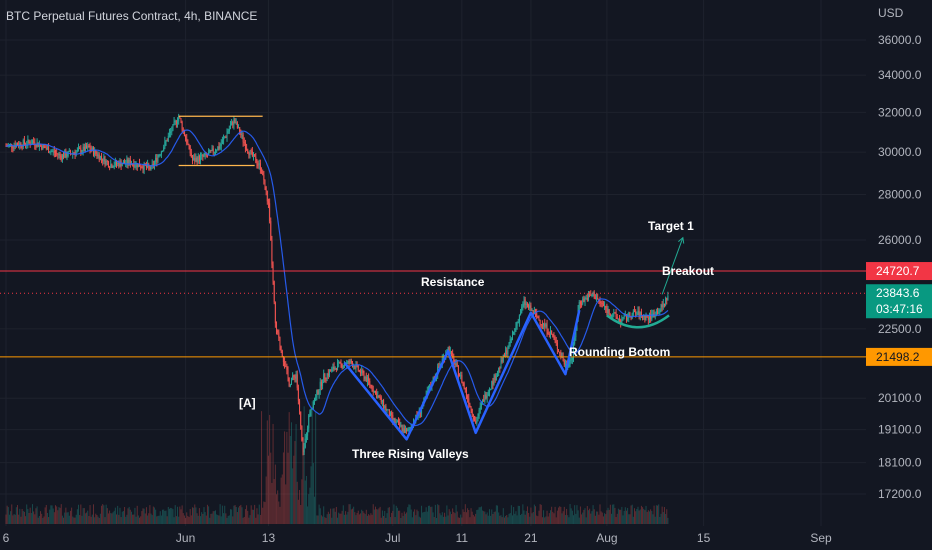 The image size is (932, 550). I want to click on rounding-bottom-arc, so click(638, 321).